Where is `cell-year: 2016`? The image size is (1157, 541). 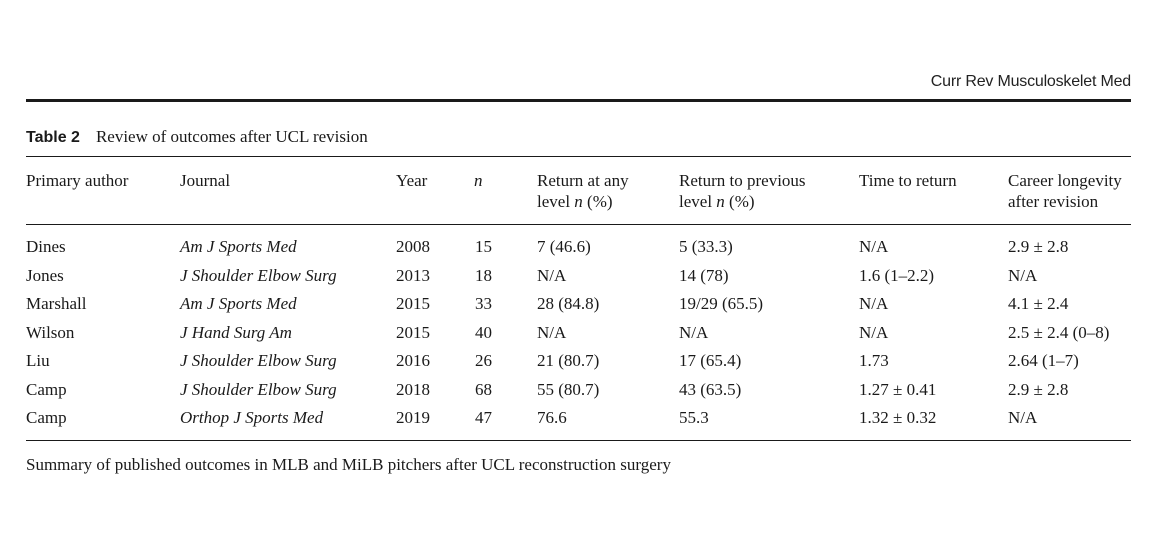 cell-year: 2016 is located at coordinates (413, 360).